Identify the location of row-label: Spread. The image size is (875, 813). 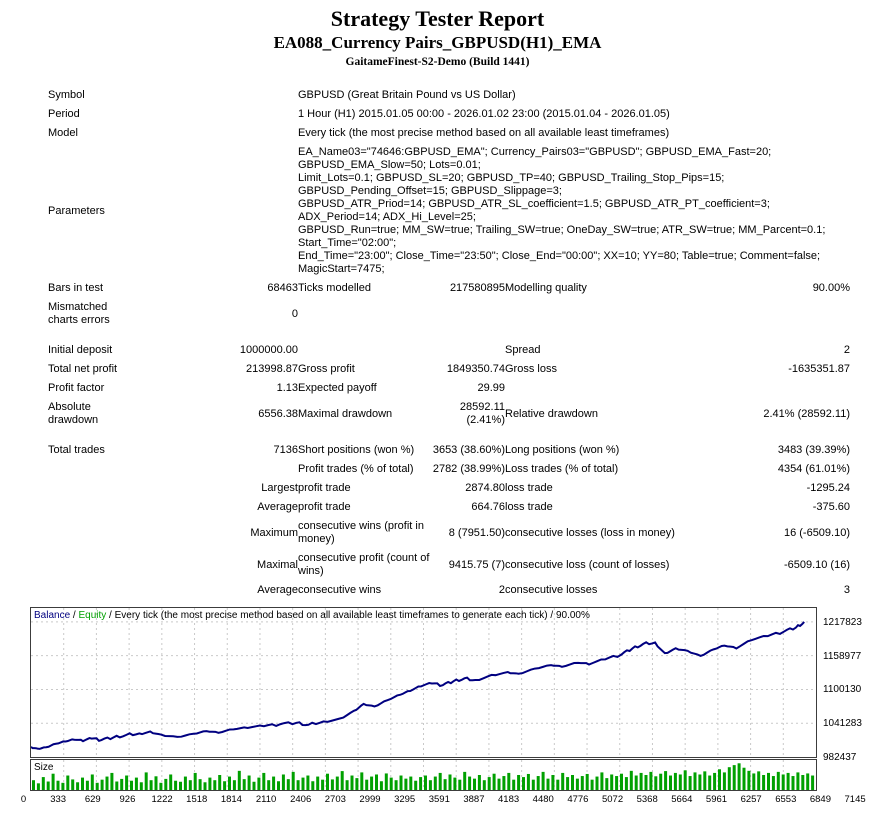
(523, 350).